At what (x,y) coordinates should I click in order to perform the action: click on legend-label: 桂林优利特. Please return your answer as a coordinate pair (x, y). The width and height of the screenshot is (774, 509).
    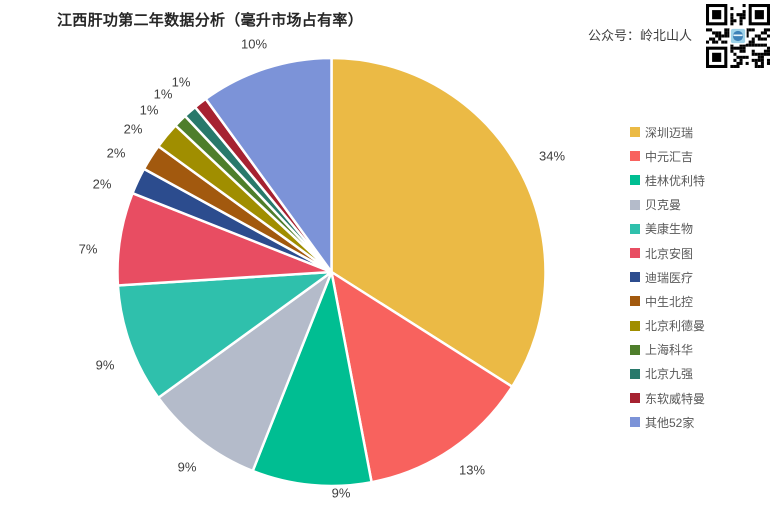
    Looking at the image, I should click on (675, 180).